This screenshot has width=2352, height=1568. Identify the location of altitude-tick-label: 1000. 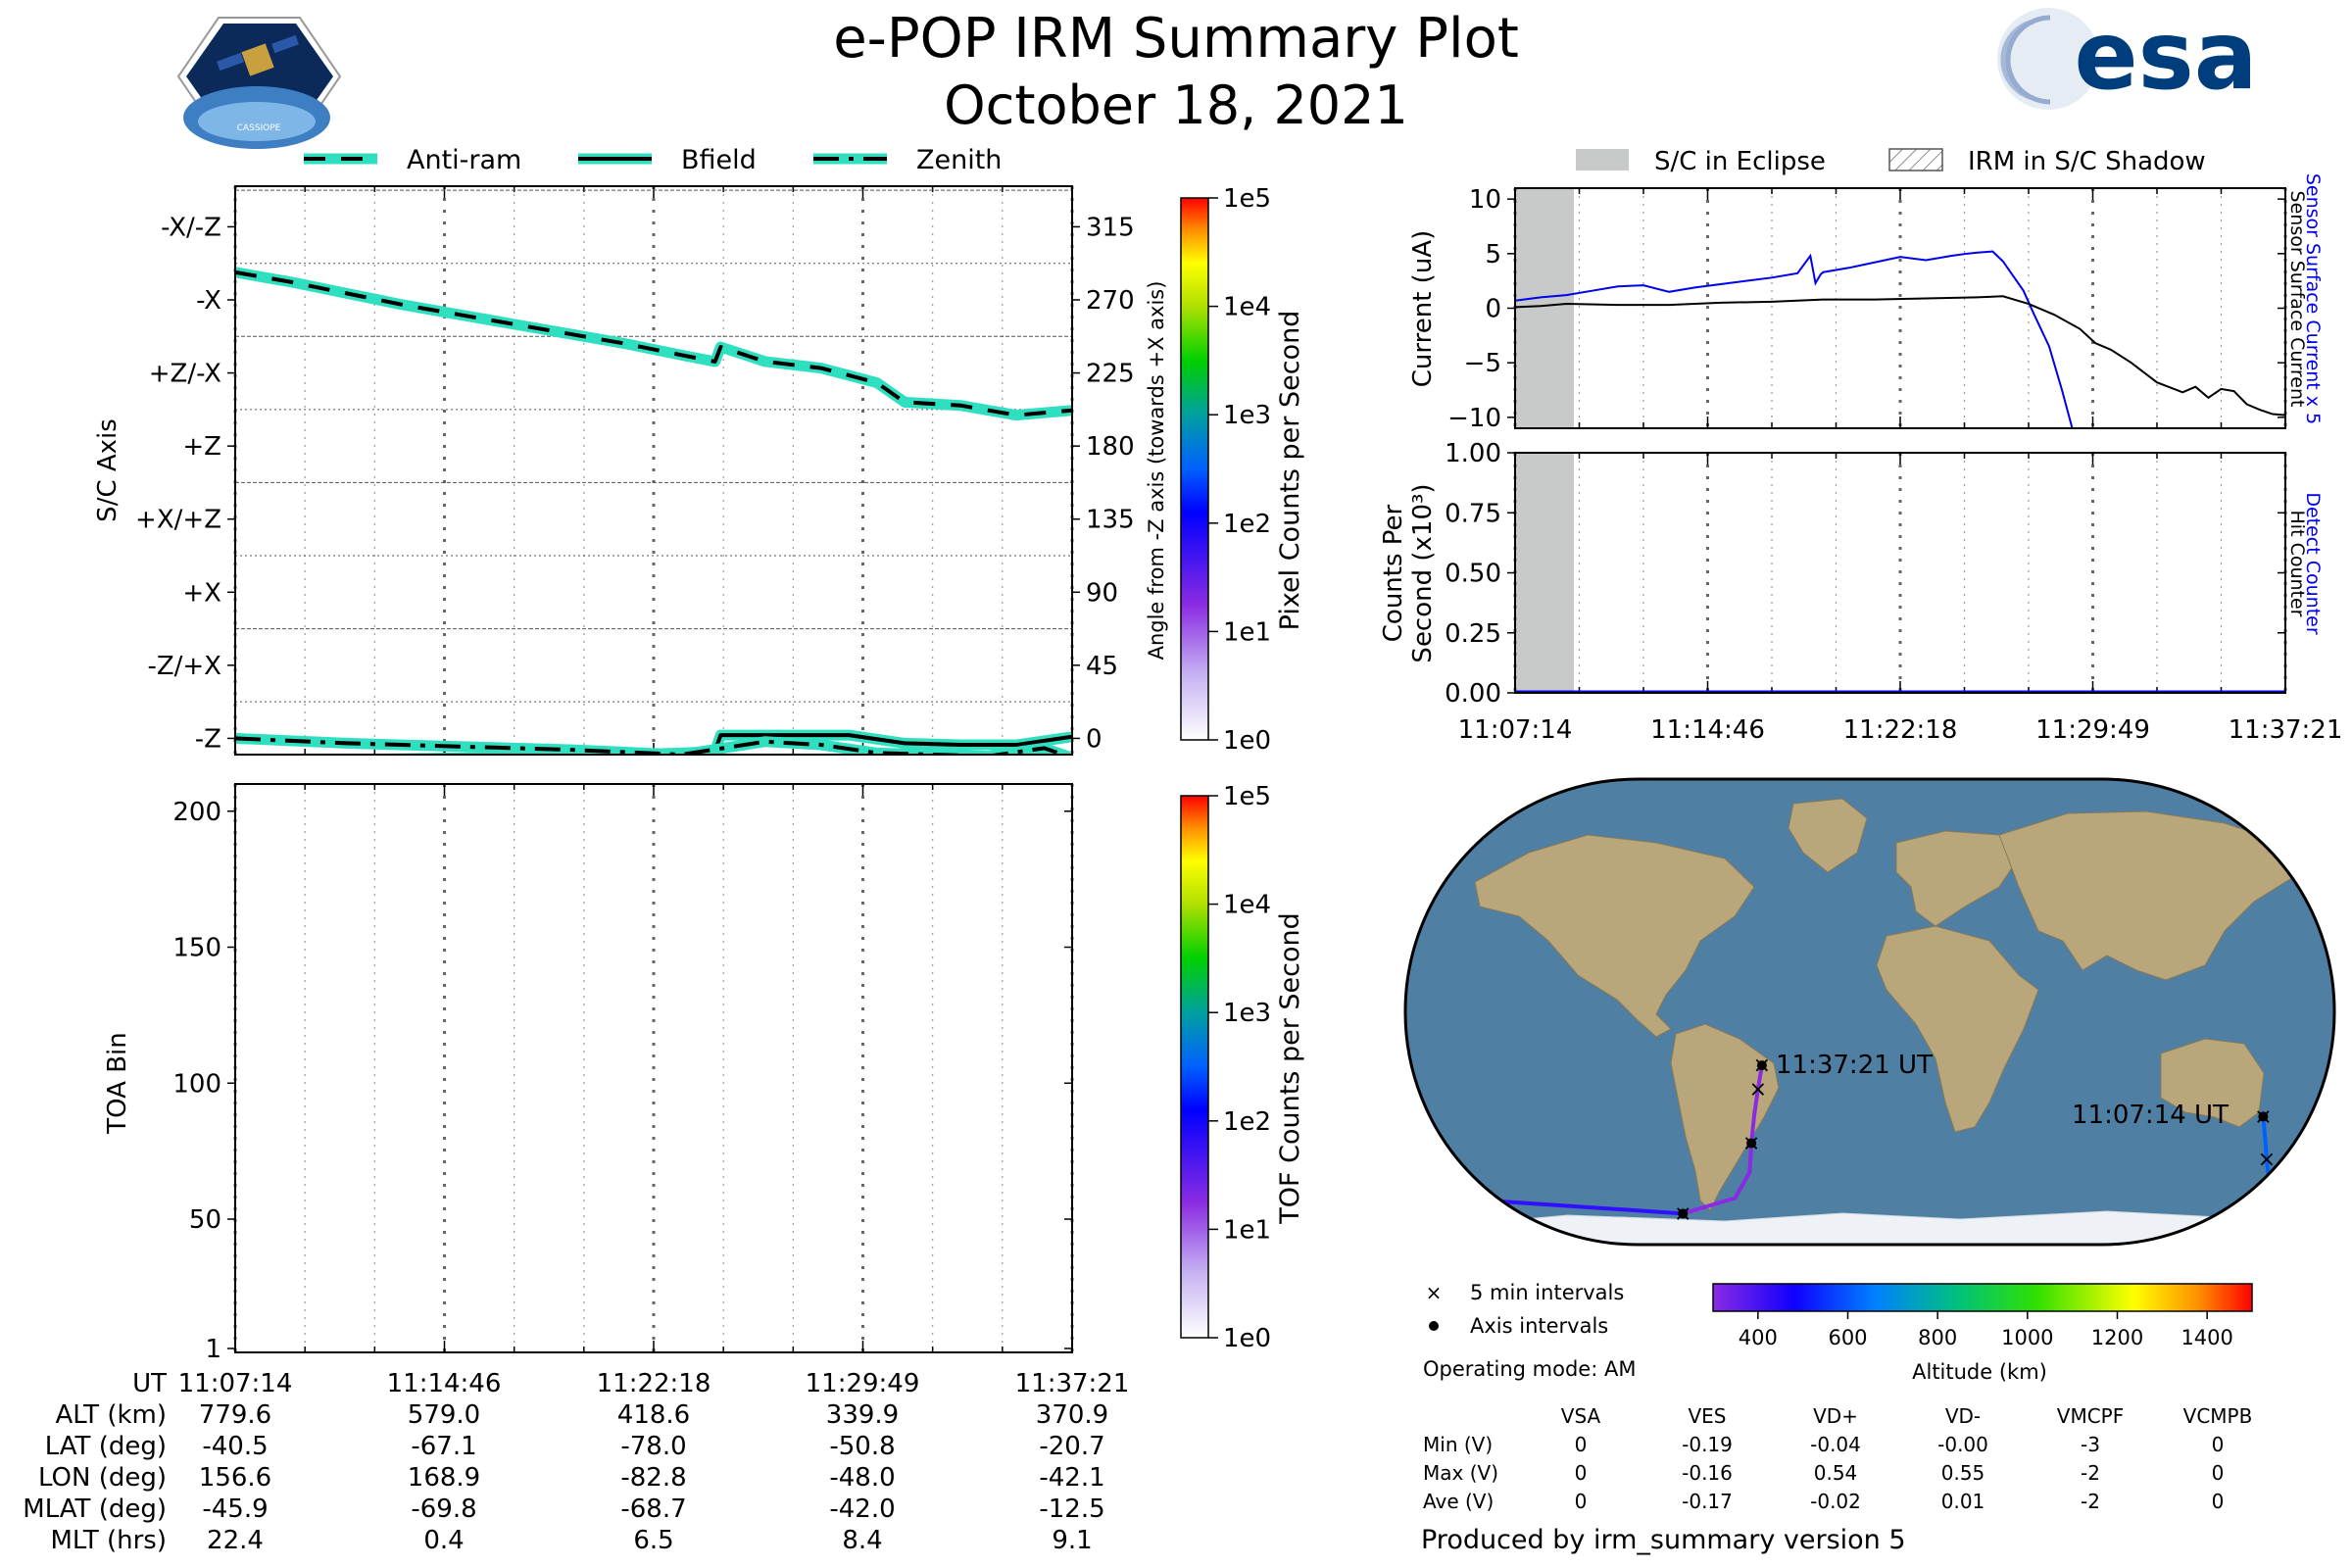
(2027, 1337).